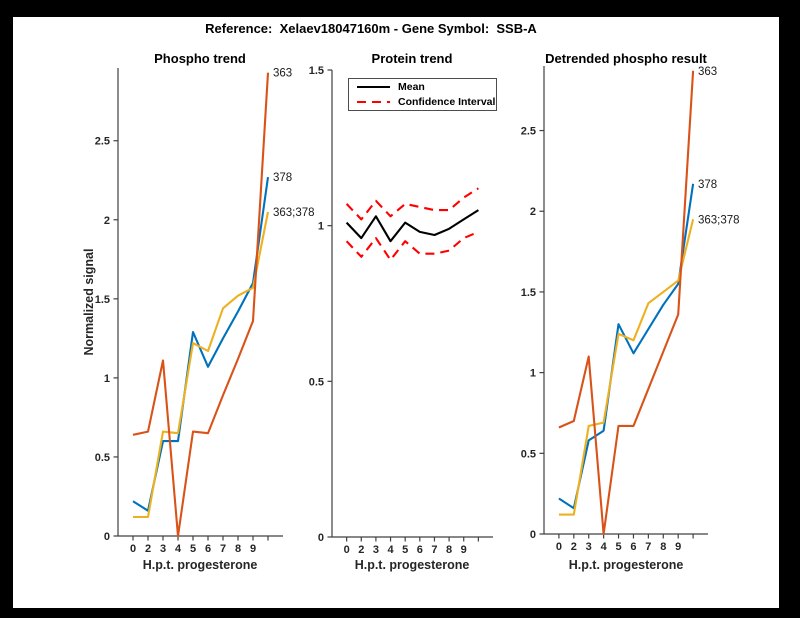  I want to click on subplot-protein-title: Protein trend, so click(412, 58).